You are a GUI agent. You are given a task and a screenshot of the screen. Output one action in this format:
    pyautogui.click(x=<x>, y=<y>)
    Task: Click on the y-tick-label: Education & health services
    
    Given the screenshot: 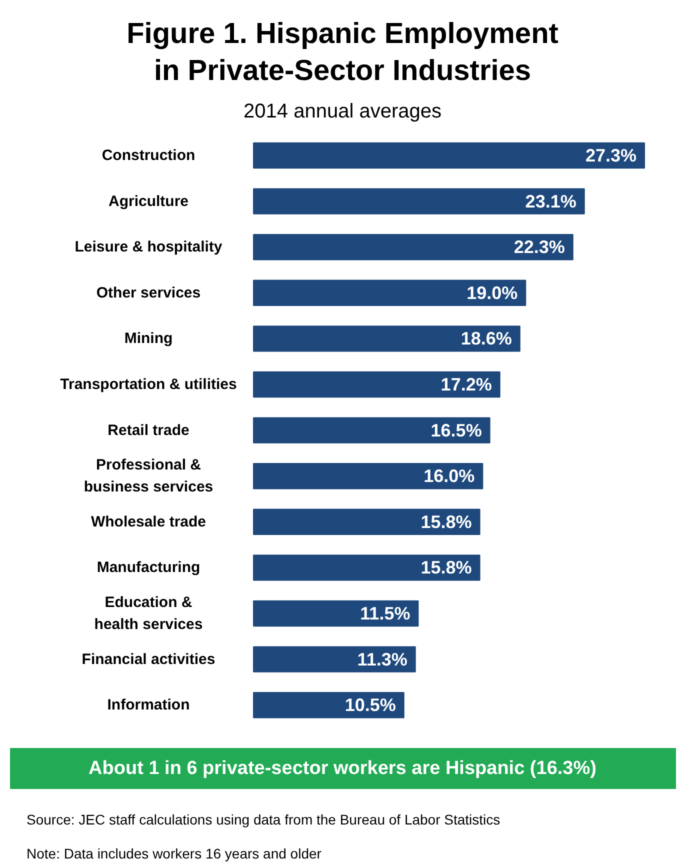 What is the action you would take?
    pyautogui.click(x=148, y=614)
    